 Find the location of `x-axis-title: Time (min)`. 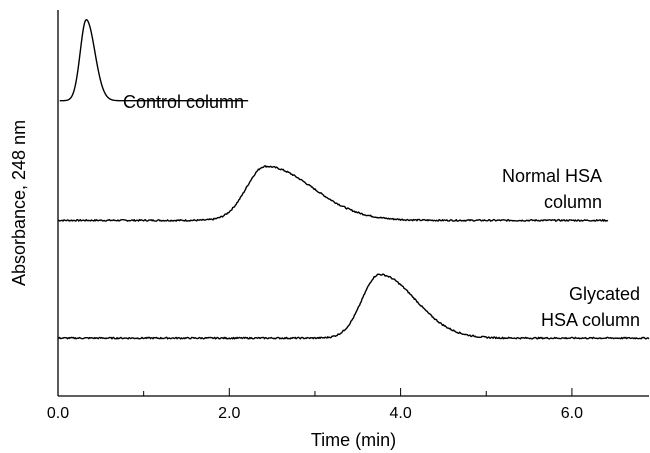

x-axis-title: Time (min) is located at coordinates (353, 440).